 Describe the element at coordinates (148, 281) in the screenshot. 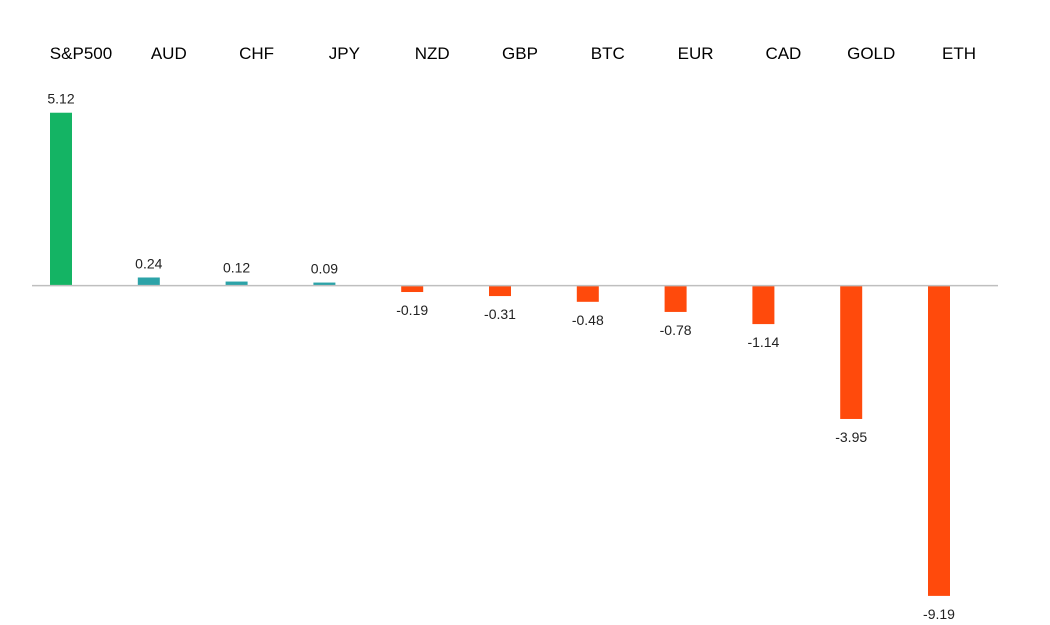

I see `bar-aud` at that location.